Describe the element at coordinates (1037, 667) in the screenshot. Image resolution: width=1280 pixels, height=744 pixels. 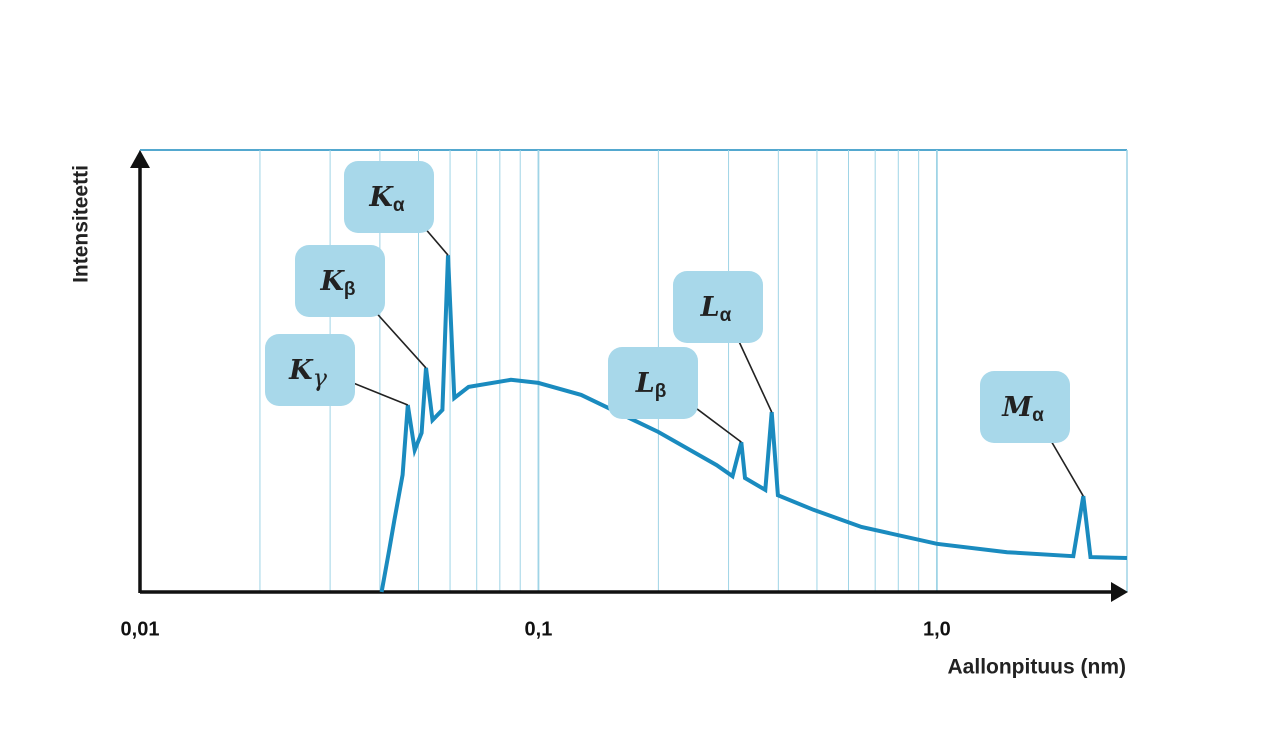
I see `x-axis-title: Aallonpituus (nm)` at that location.